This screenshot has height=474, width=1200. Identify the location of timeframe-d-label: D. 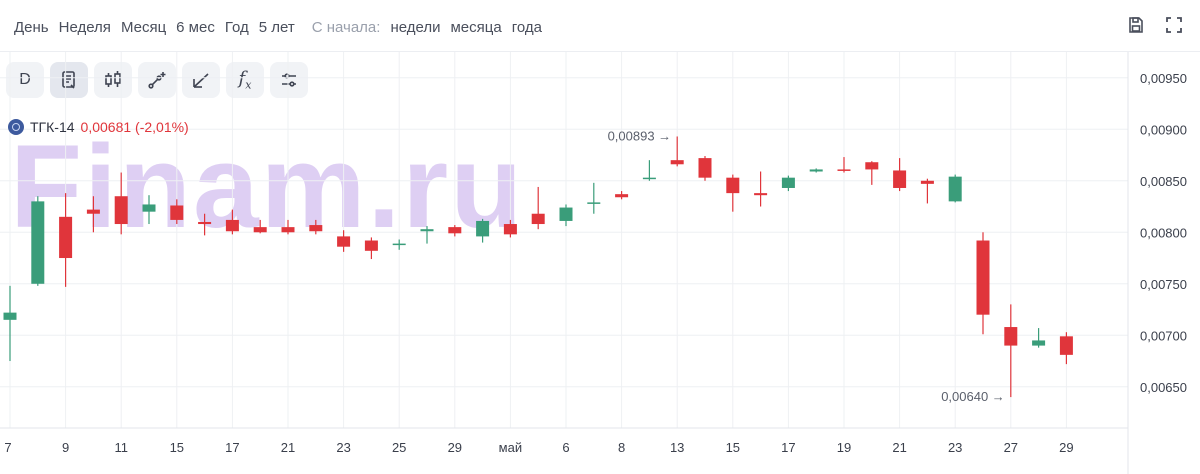
(25, 79).